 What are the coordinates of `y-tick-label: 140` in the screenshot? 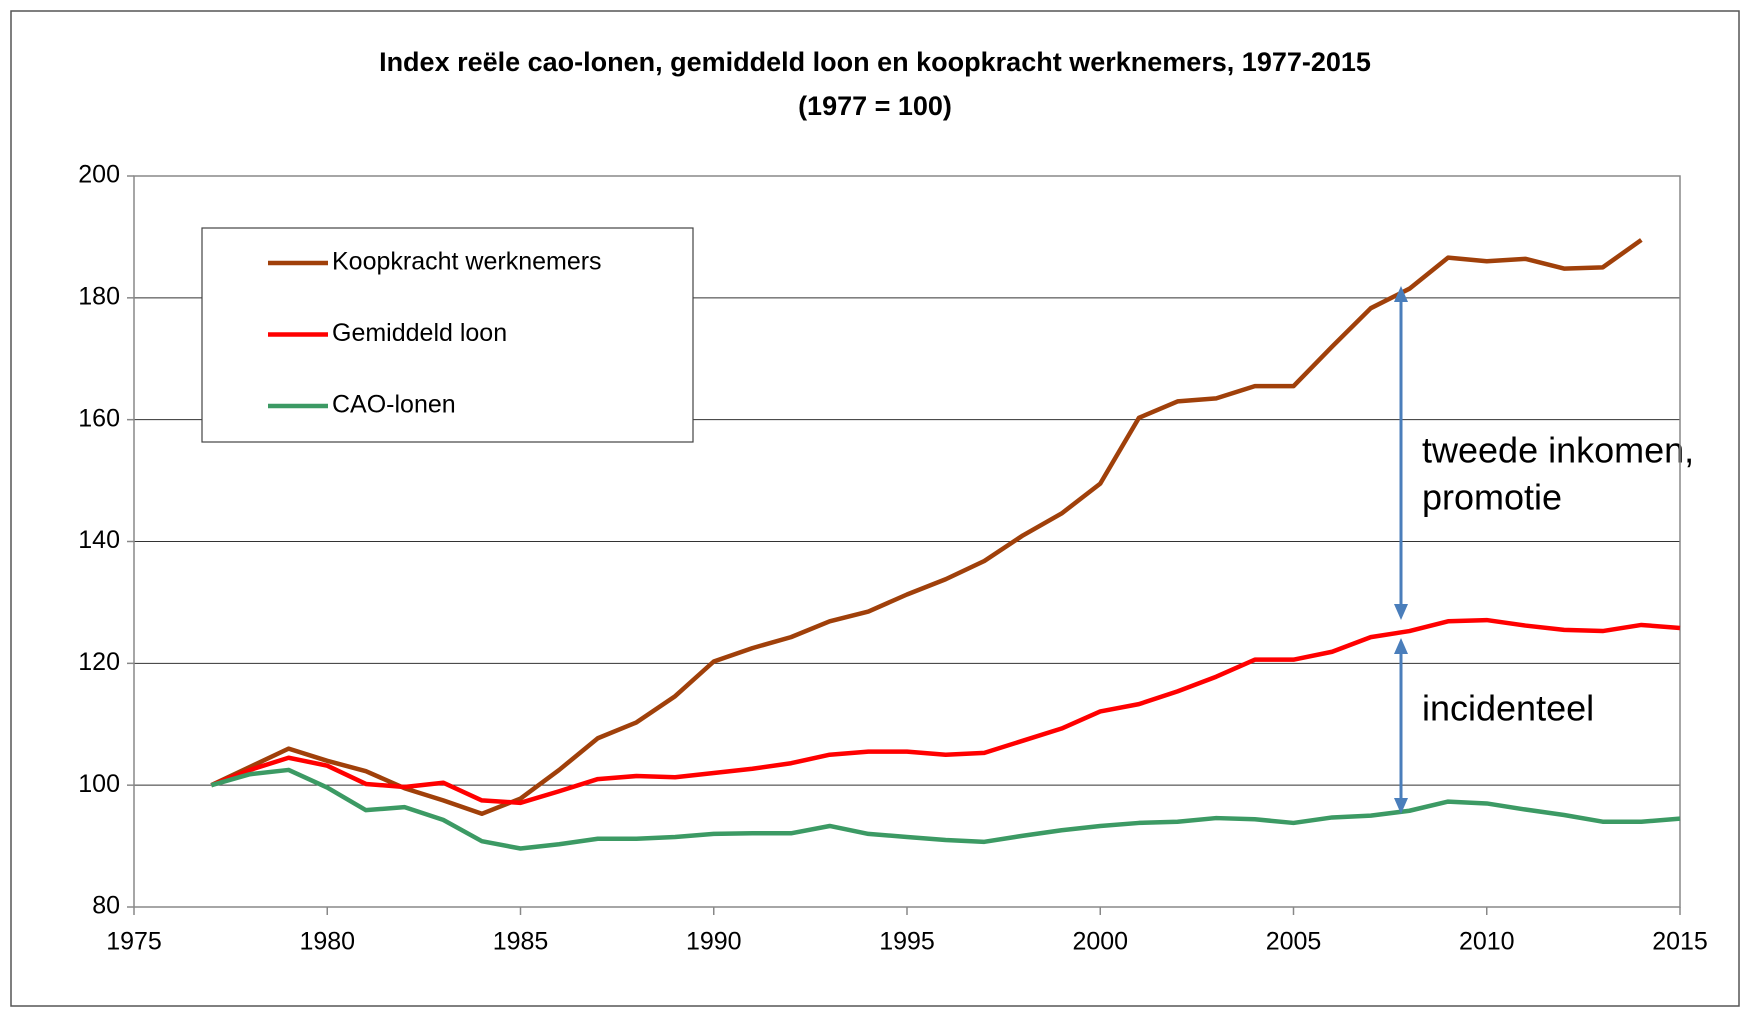 It's located at (99, 540).